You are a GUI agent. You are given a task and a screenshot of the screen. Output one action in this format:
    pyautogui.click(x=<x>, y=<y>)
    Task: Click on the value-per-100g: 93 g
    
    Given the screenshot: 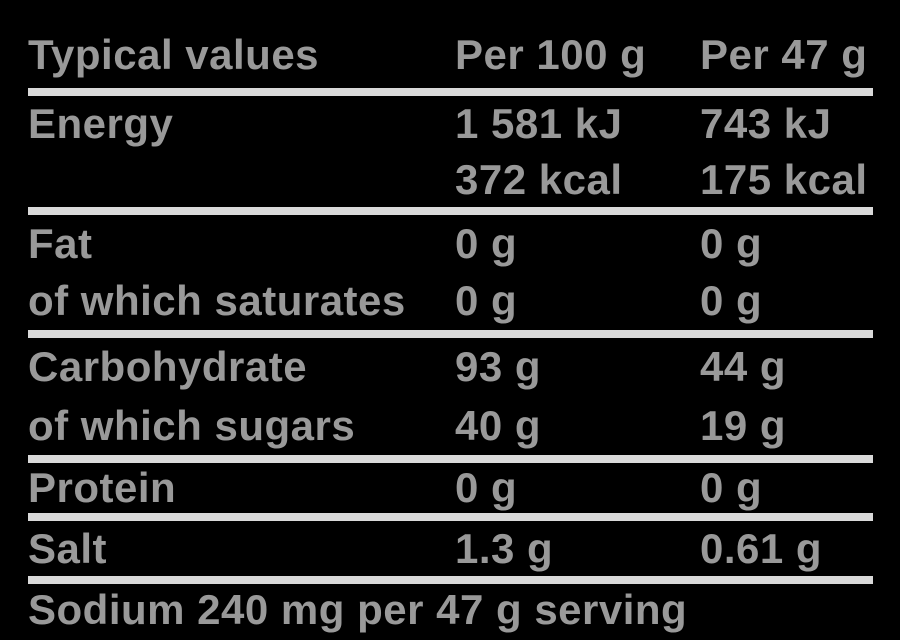 What is the action you would take?
    pyautogui.click(x=498, y=366)
    